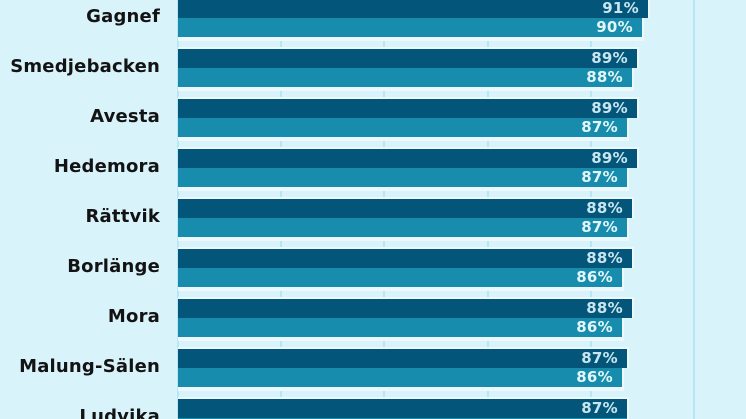 This screenshot has width=746, height=419. What do you see at coordinates (406, 79) in the screenshot?
I see `bar-smedjebacken-secondary-teal-bar: 88%` at bounding box center [406, 79].